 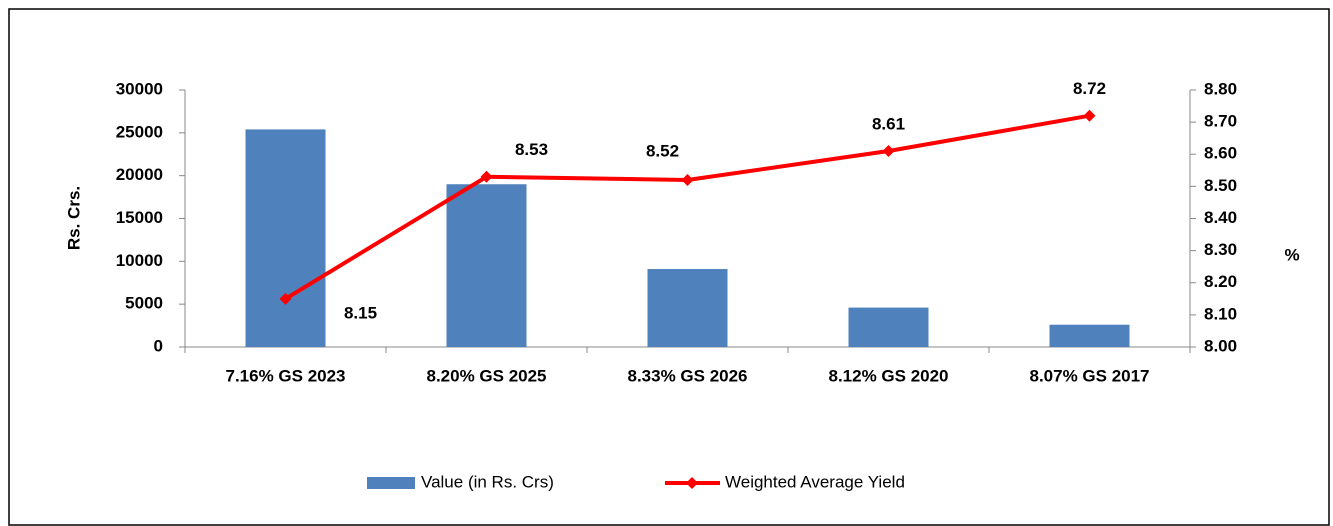 I want to click on x-tick-label: 8.12% GS 2020, so click(x=888, y=375).